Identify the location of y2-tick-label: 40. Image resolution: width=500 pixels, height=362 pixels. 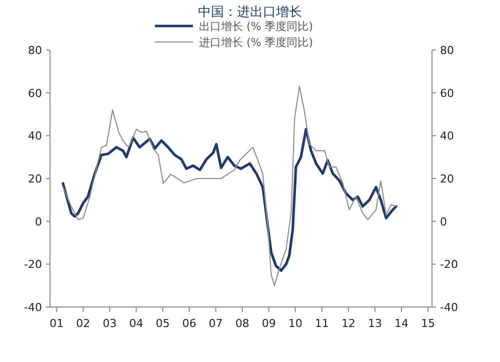
(447, 136).